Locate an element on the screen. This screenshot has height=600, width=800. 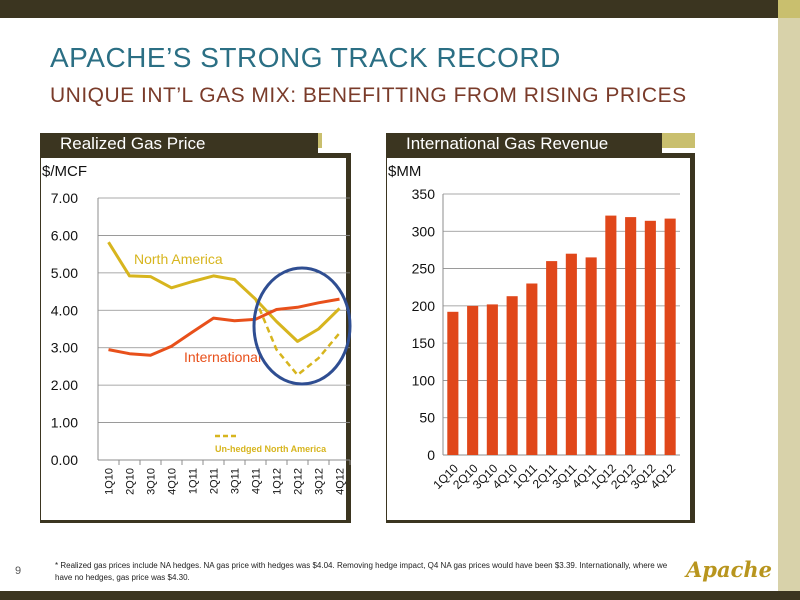
legend-label: Un-hedged North America is located at coordinates (271, 449).